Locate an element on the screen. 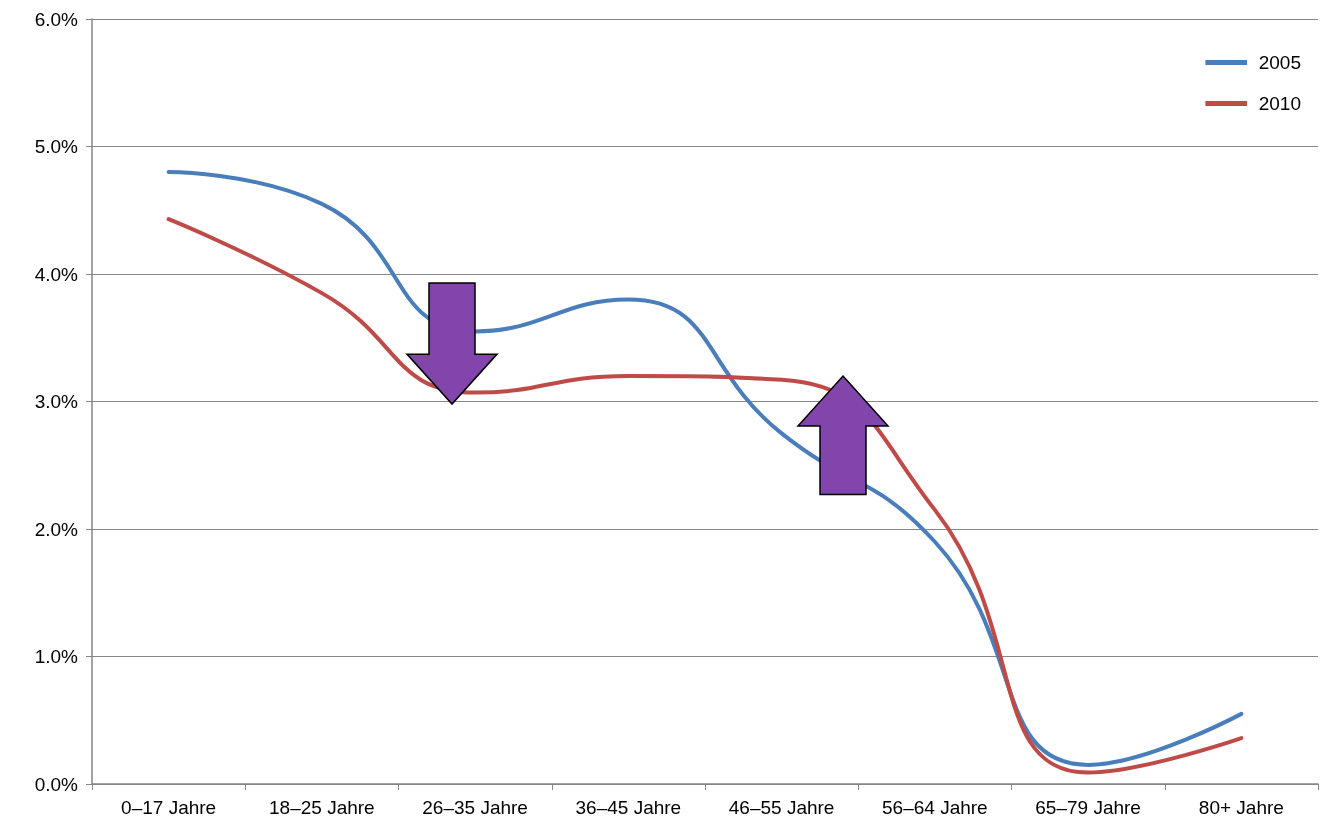 This screenshot has width=1320, height=833. y-tick-label: 4.0% is located at coordinates (56, 274).